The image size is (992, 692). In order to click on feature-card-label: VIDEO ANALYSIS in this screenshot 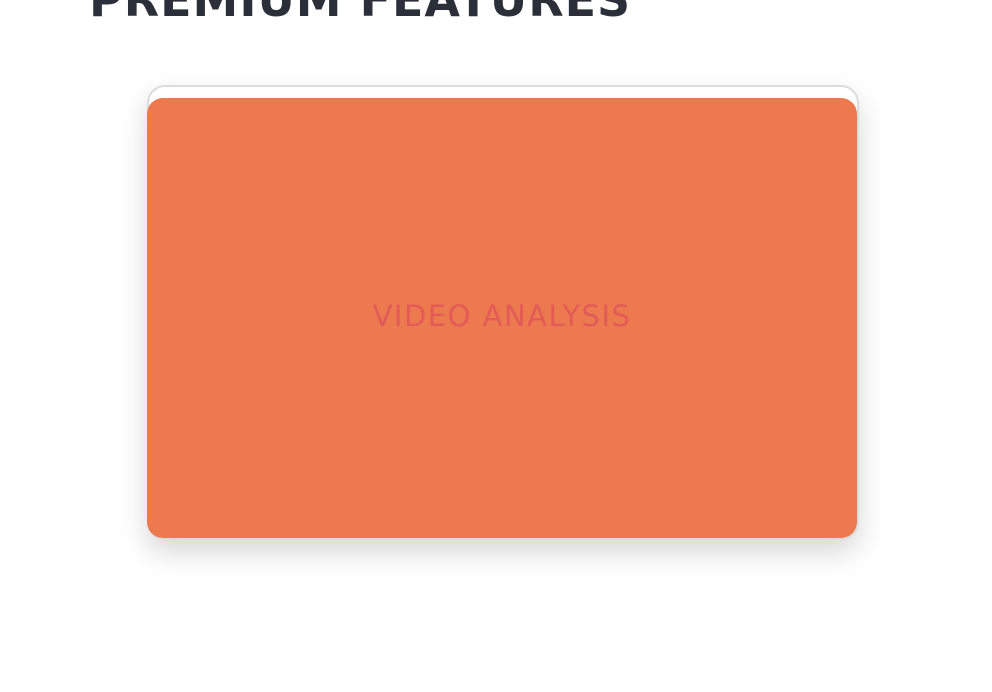, I will do `click(502, 316)`.